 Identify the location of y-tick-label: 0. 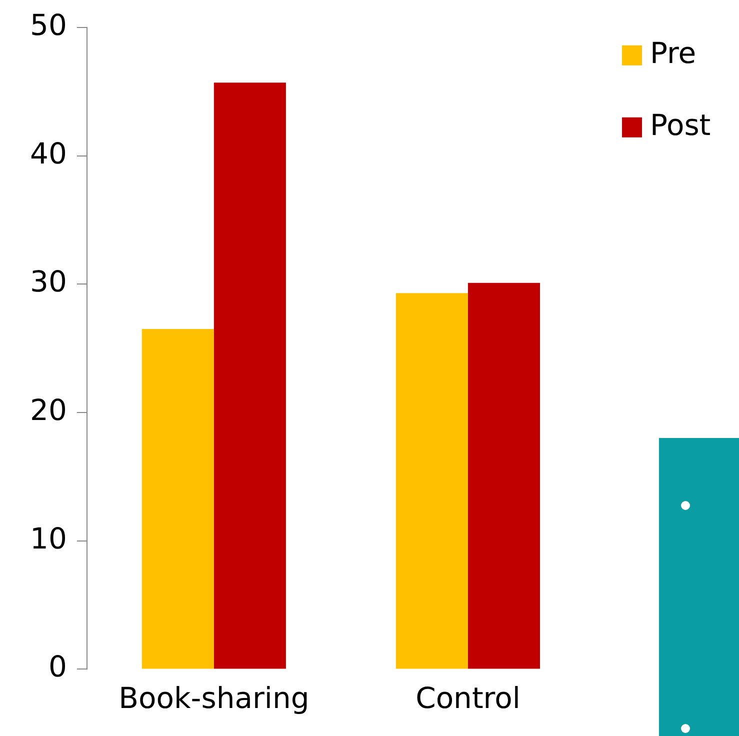
(57, 667).